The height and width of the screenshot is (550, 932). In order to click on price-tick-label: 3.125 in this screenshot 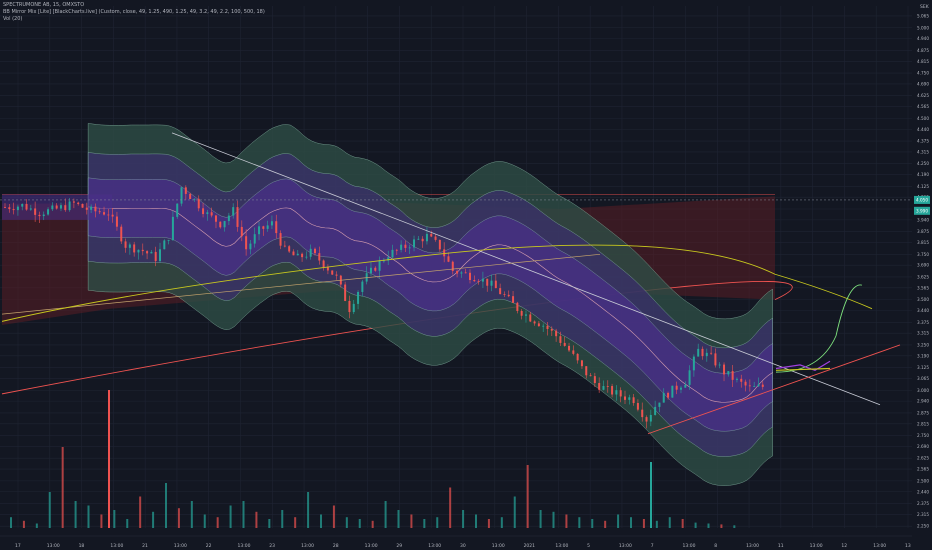, I will do `click(923, 367)`.